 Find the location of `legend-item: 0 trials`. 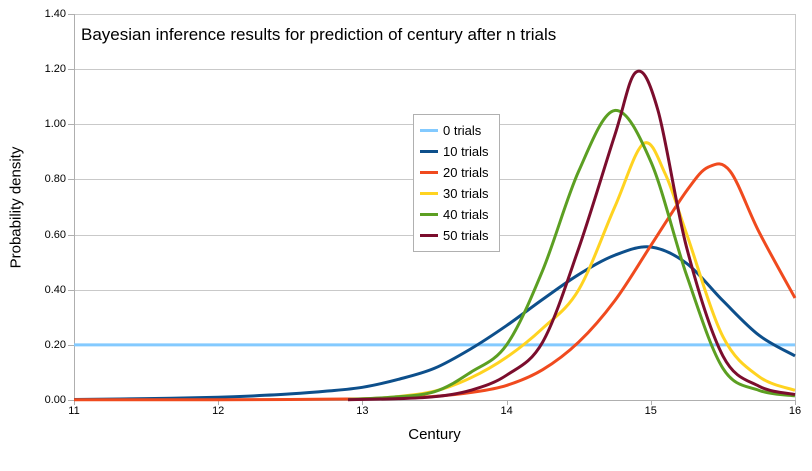

legend-item: 0 trials is located at coordinates (457, 130).